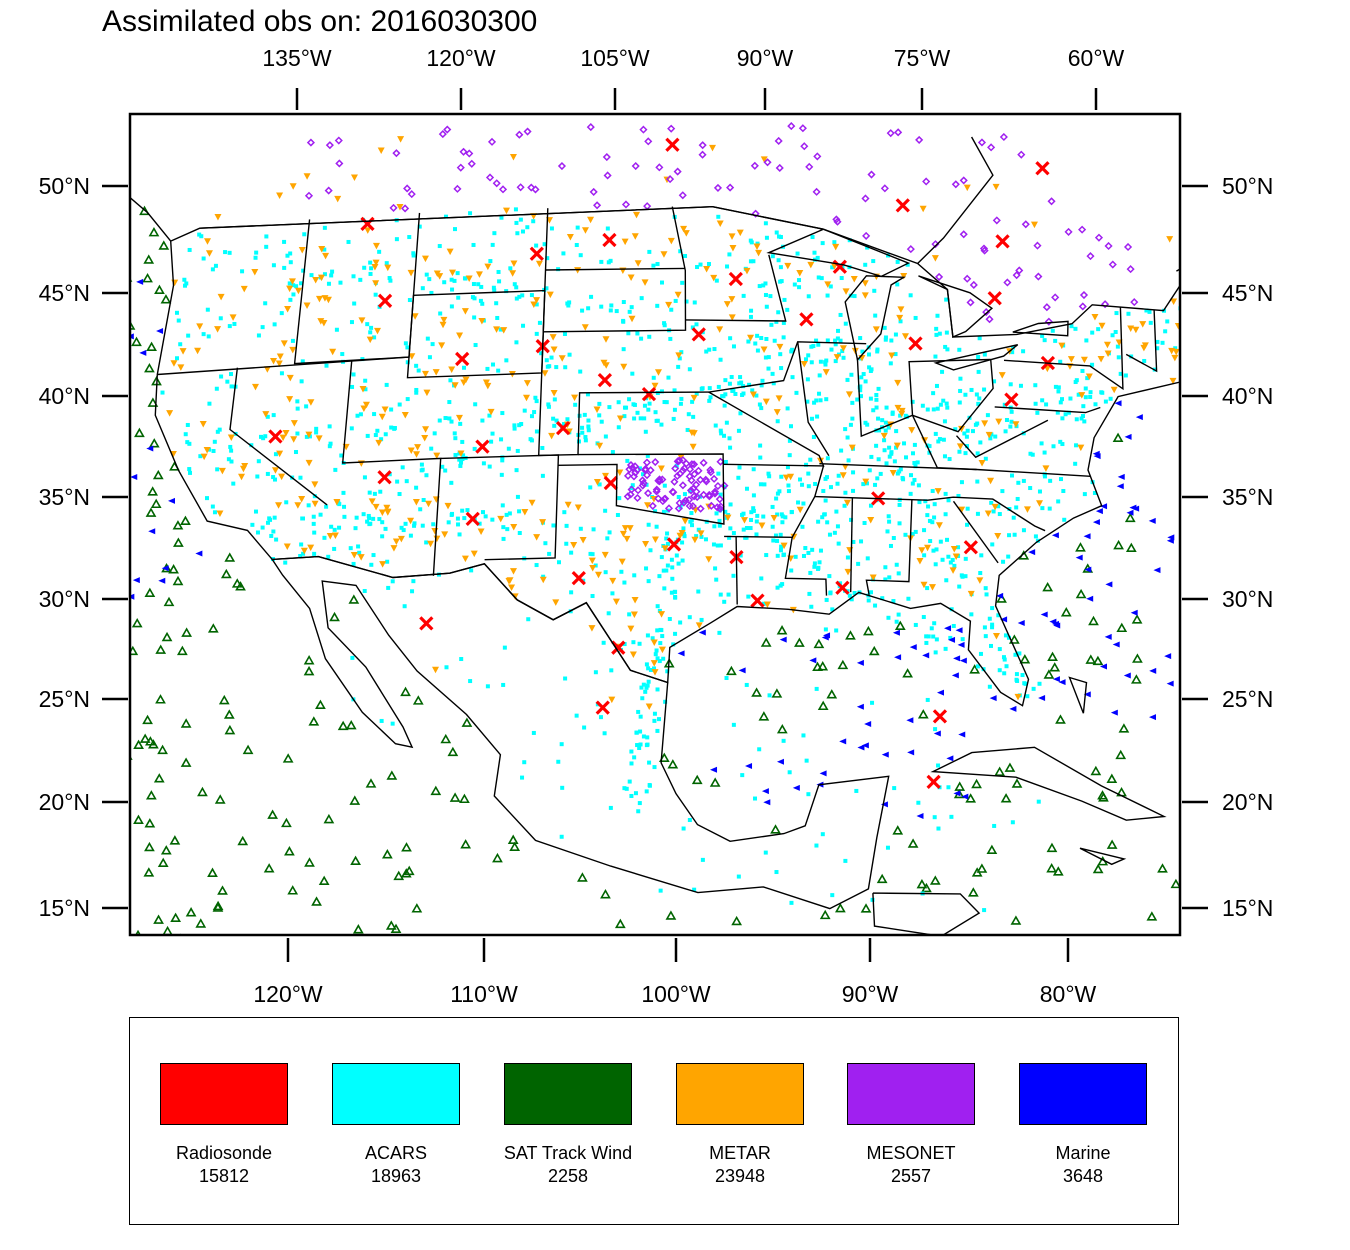 This screenshot has height=1250, width=1350. I want to click on lake-erie, so click(976, 357).